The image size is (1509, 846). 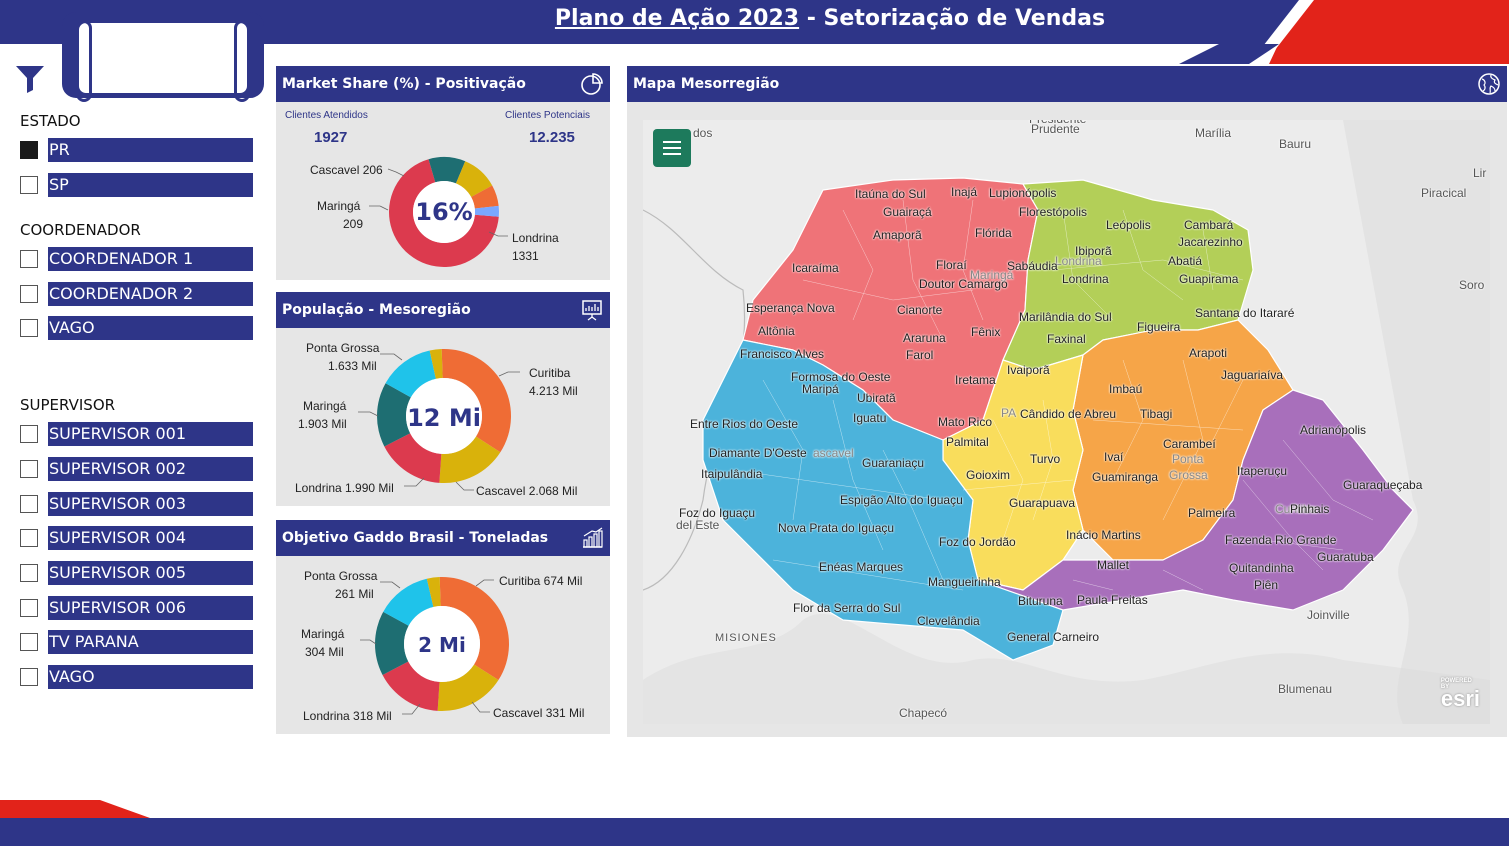 What do you see at coordinates (870, 418) in the screenshot?
I see `place-label: Iguatu` at bounding box center [870, 418].